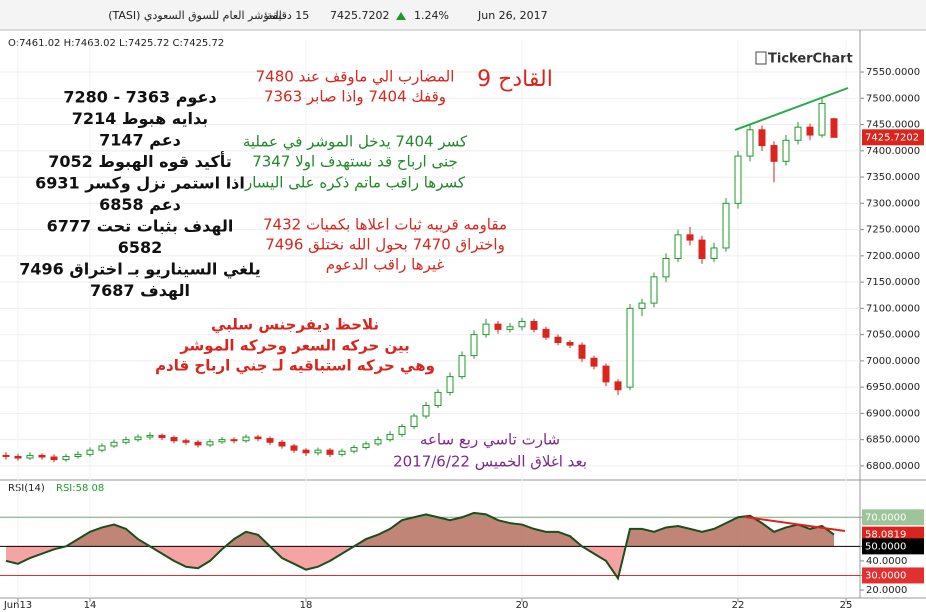 The height and width of the screenshot is (612, 926). Describe the element at coordinates (140, 290) in the screenshot. I see `annotation: الهدف 7687` at that location.